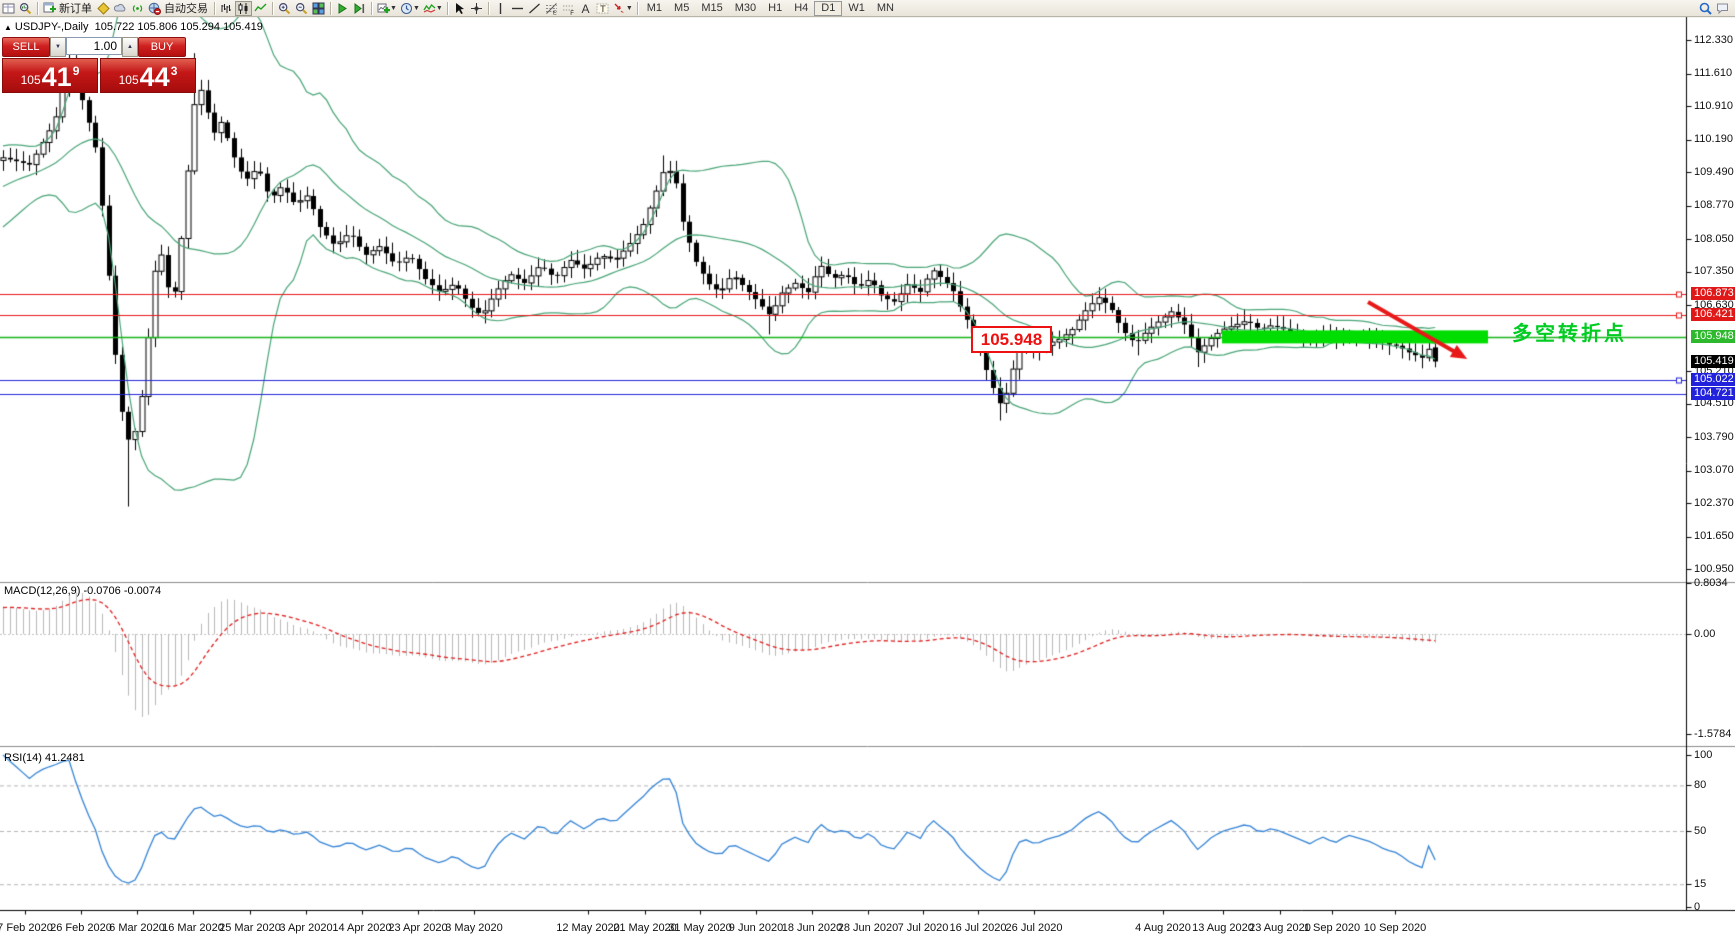 The image size is (1735, 937). Describe the element at coordinates (30, 80) in the screenshot. I see `sell-price-prefix: 105` at that location.